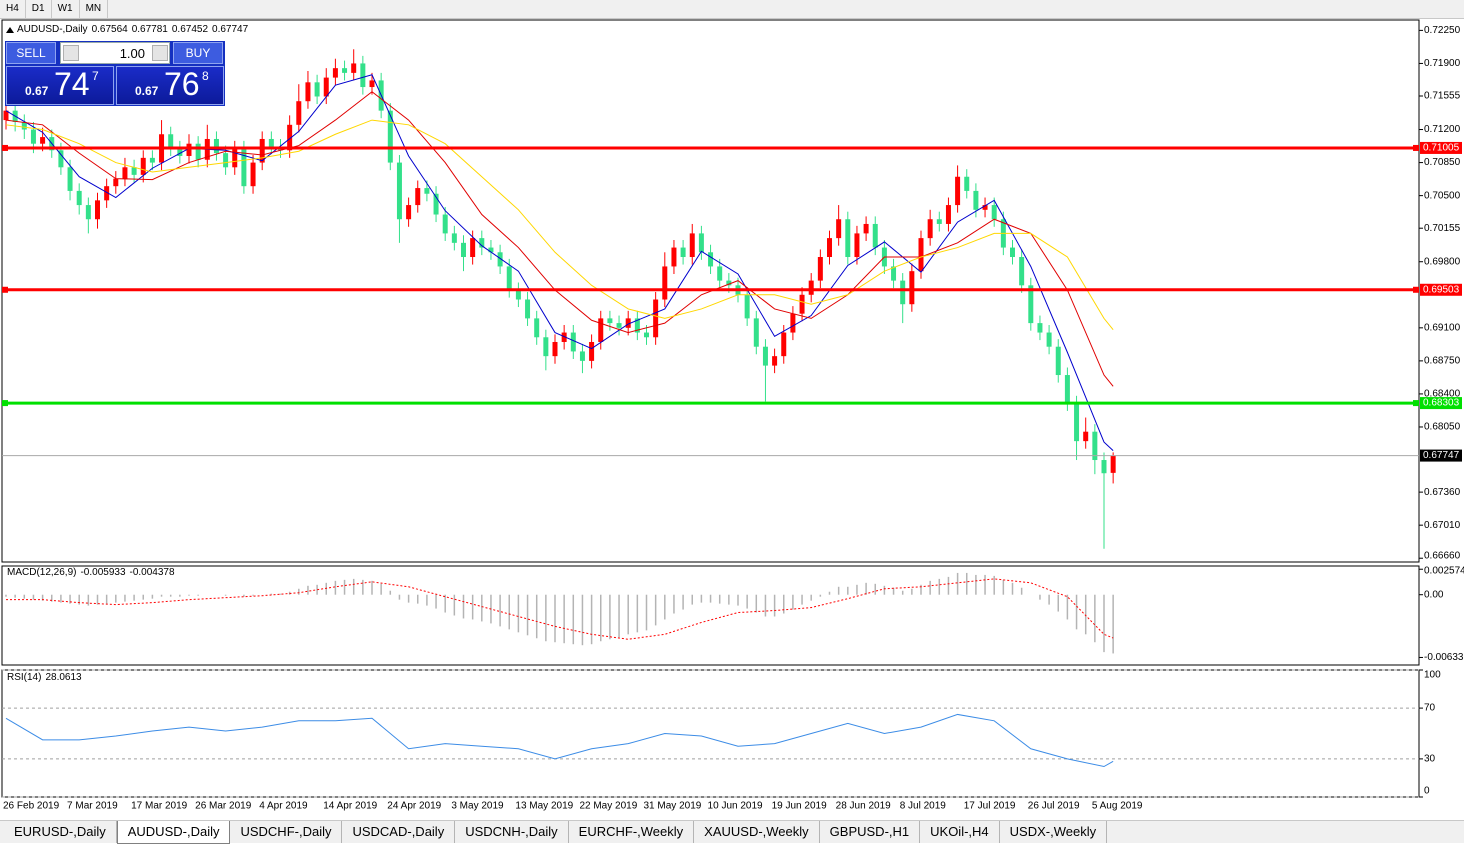 The width and height of the screenshot is (1464, 844). What do you see at coordinates (870, 832) in the screenshot?
I see `chart-tab: GBPUSD-,H1` at bounding box center [870, 832].